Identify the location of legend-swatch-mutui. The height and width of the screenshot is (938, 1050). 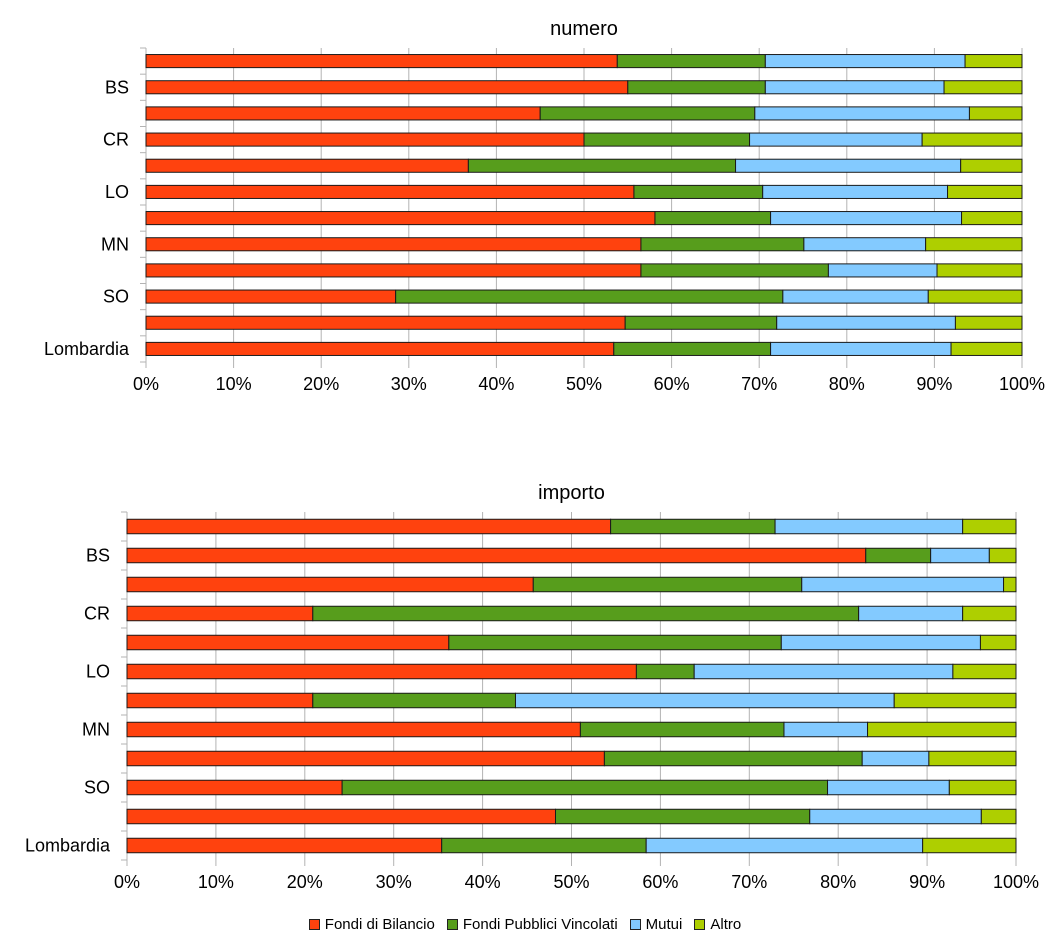
(635, 924).